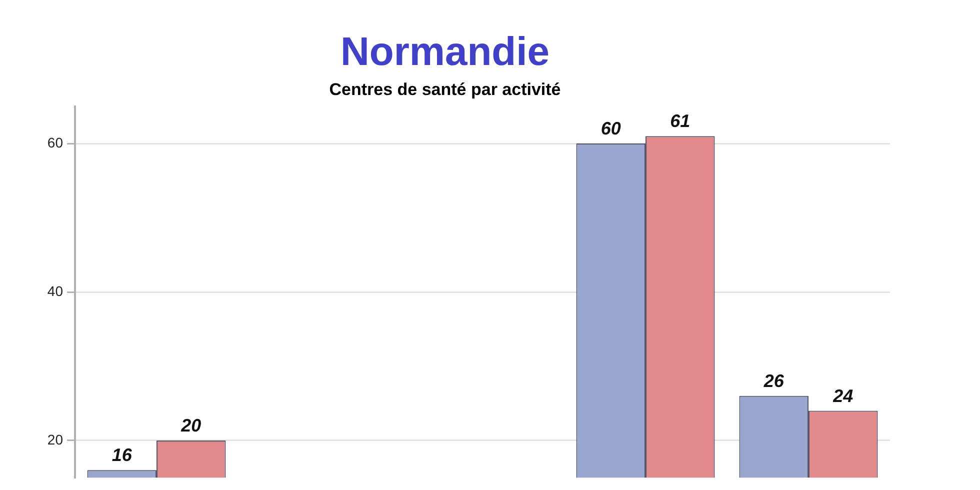 This screenshot has height=490, width=980. I want to click on data-label: 24, so click(843, 396).